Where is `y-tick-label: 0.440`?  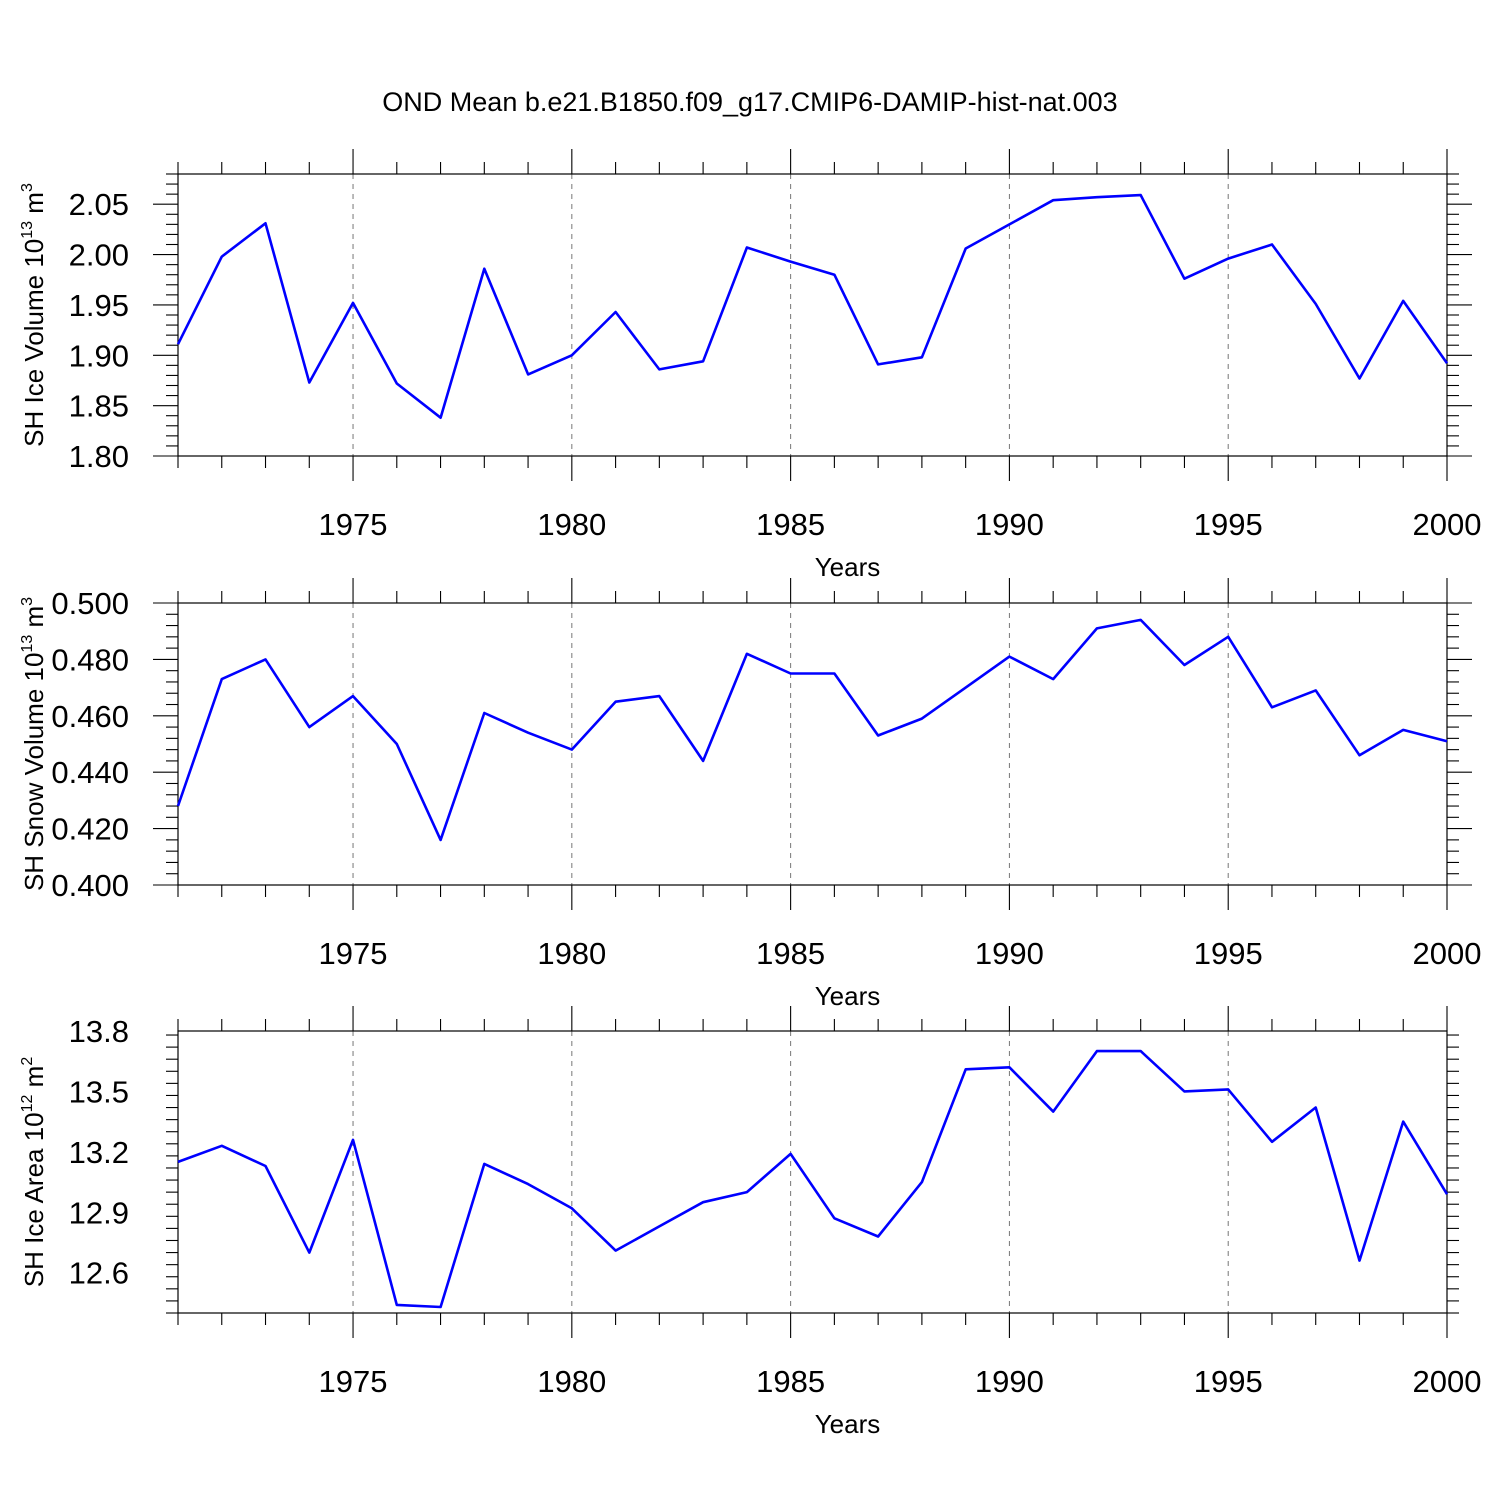
y-tick-label: 0.440 is located at coordinates (90, 772).